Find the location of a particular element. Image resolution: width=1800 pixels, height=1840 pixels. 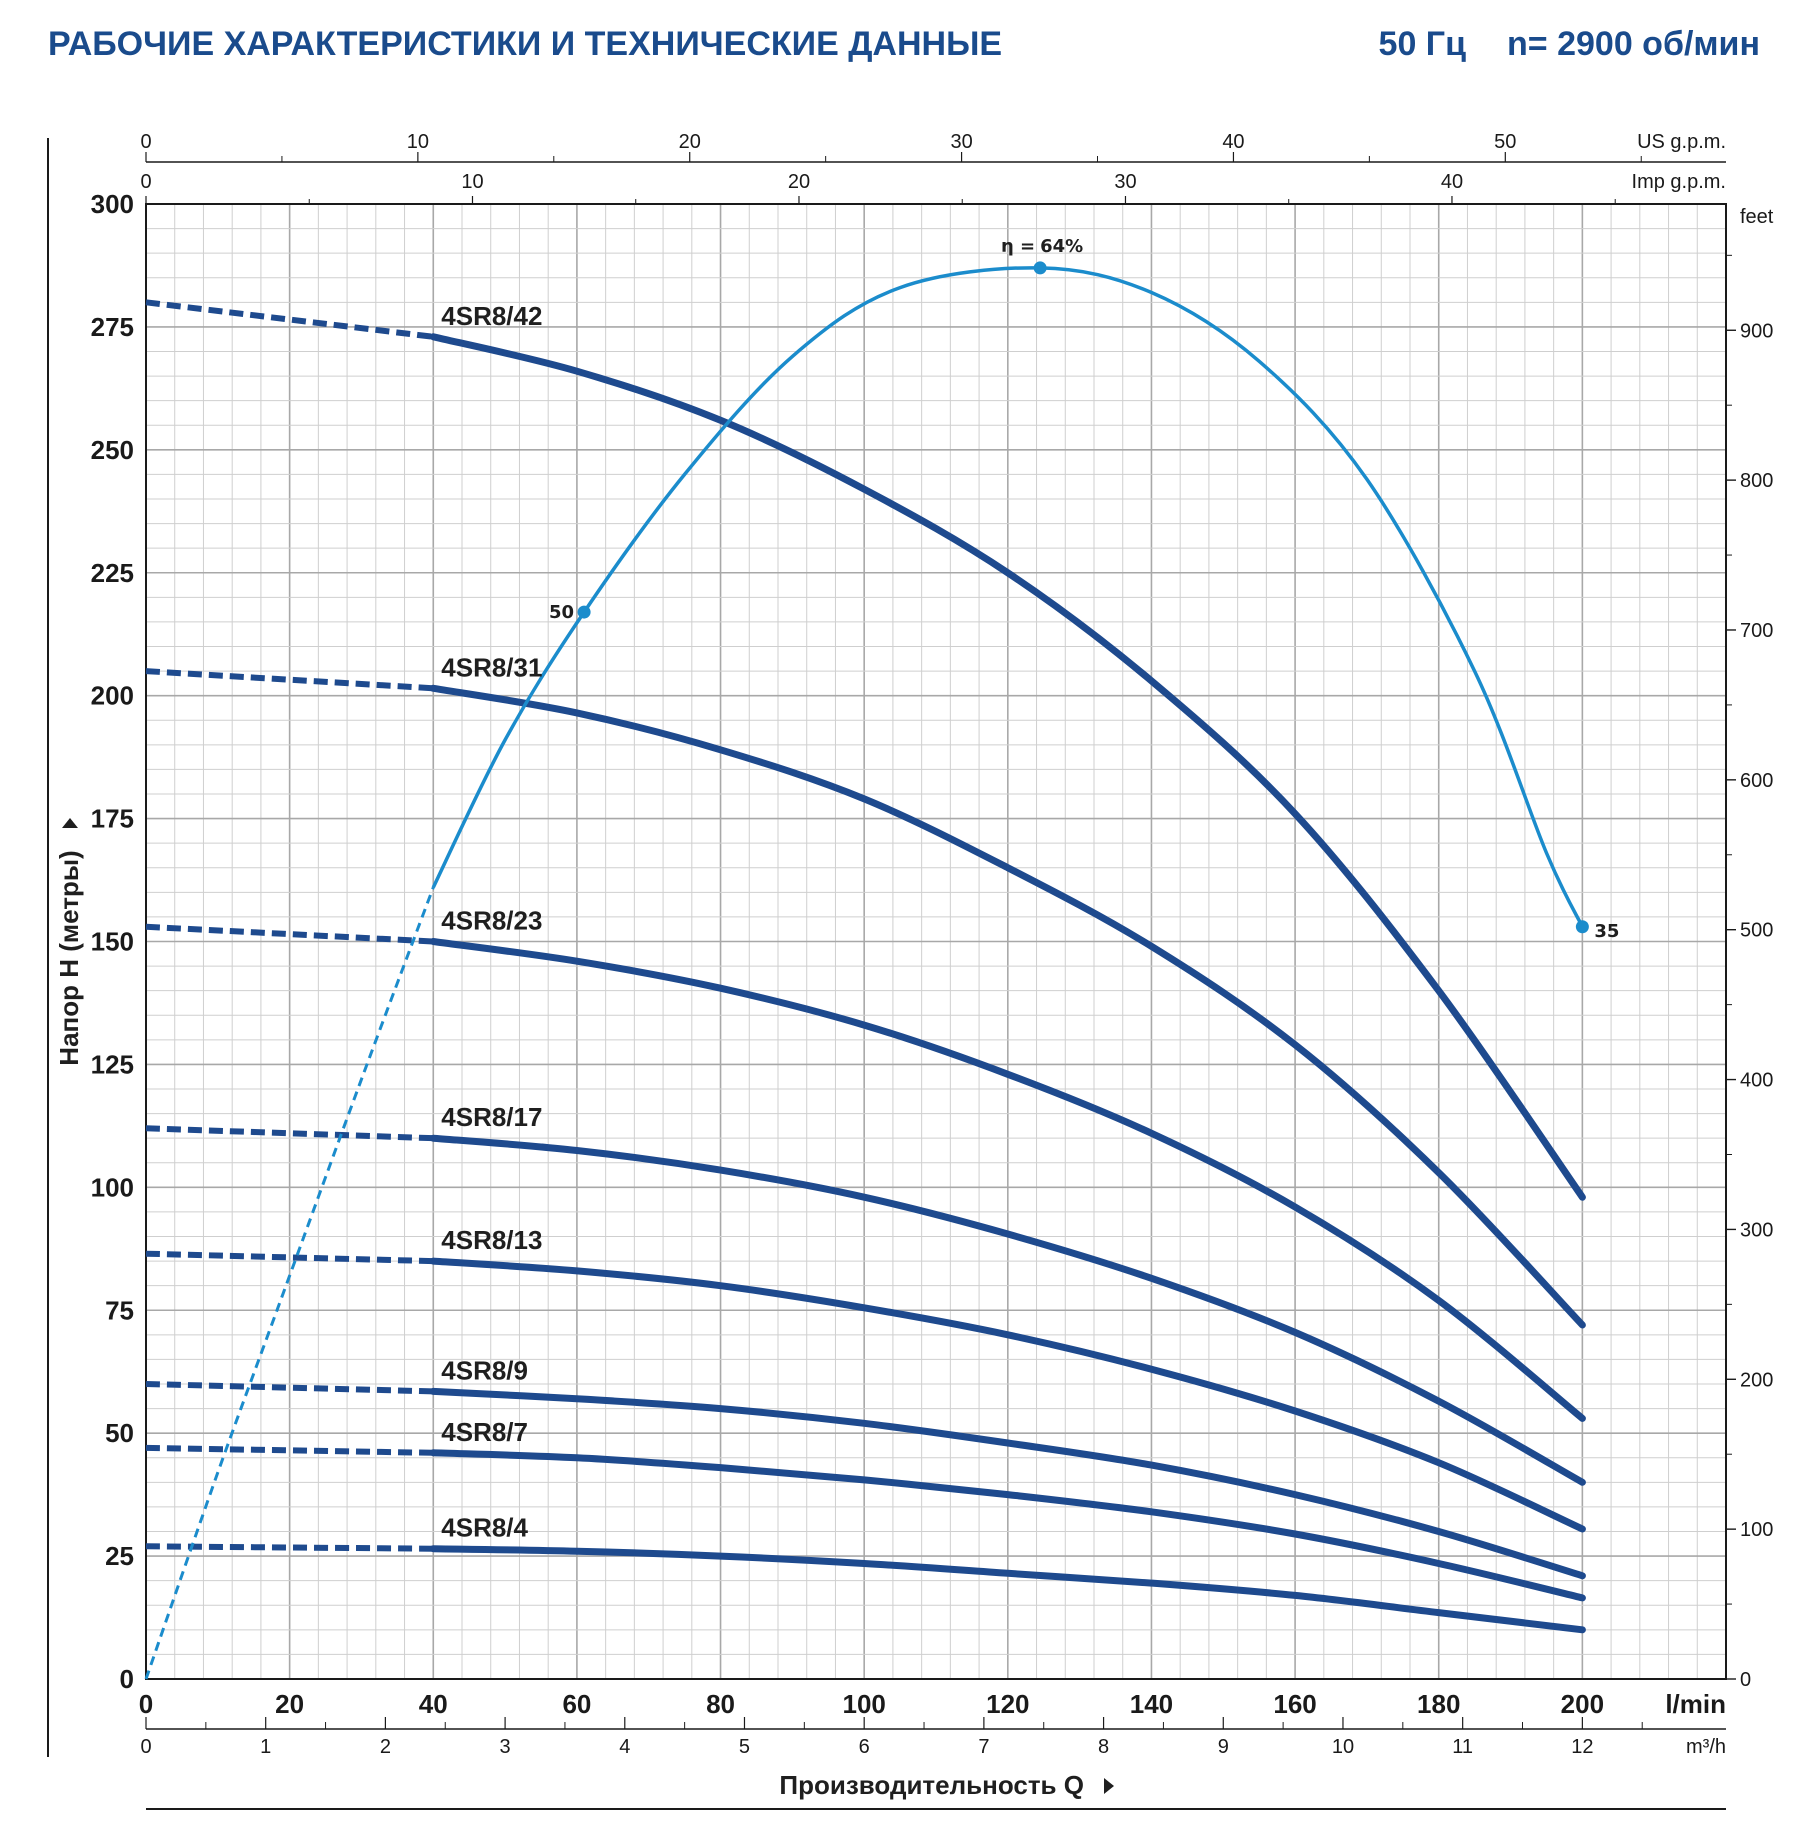

y-axis-arrow-icon is located at coordinates (70, 823).